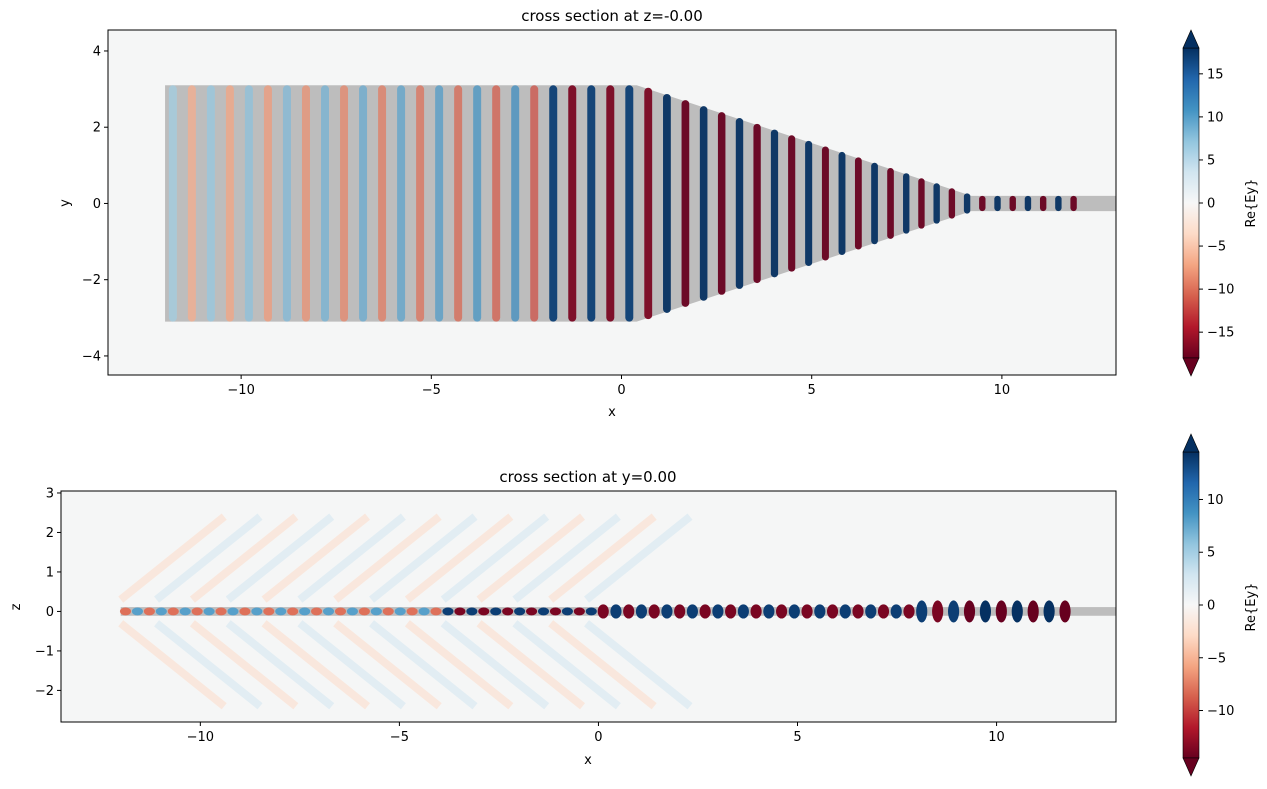 Image resolution: width=1267 pixels, height=789 pixels. What do you see at coordinates (587, 477) in the screenshot?
I see `chart-title: cross section at y=0.00` at bounding box center [587, 477].